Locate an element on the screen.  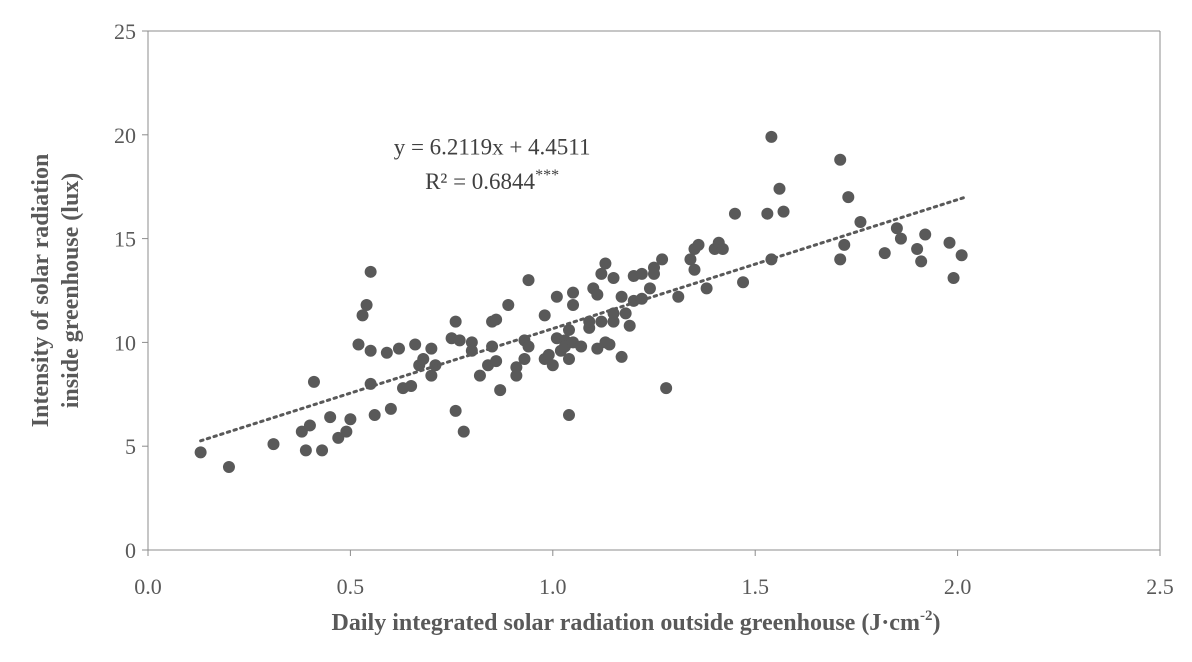
x-tick-label: 0.0 is located at coordinates (148, 586).